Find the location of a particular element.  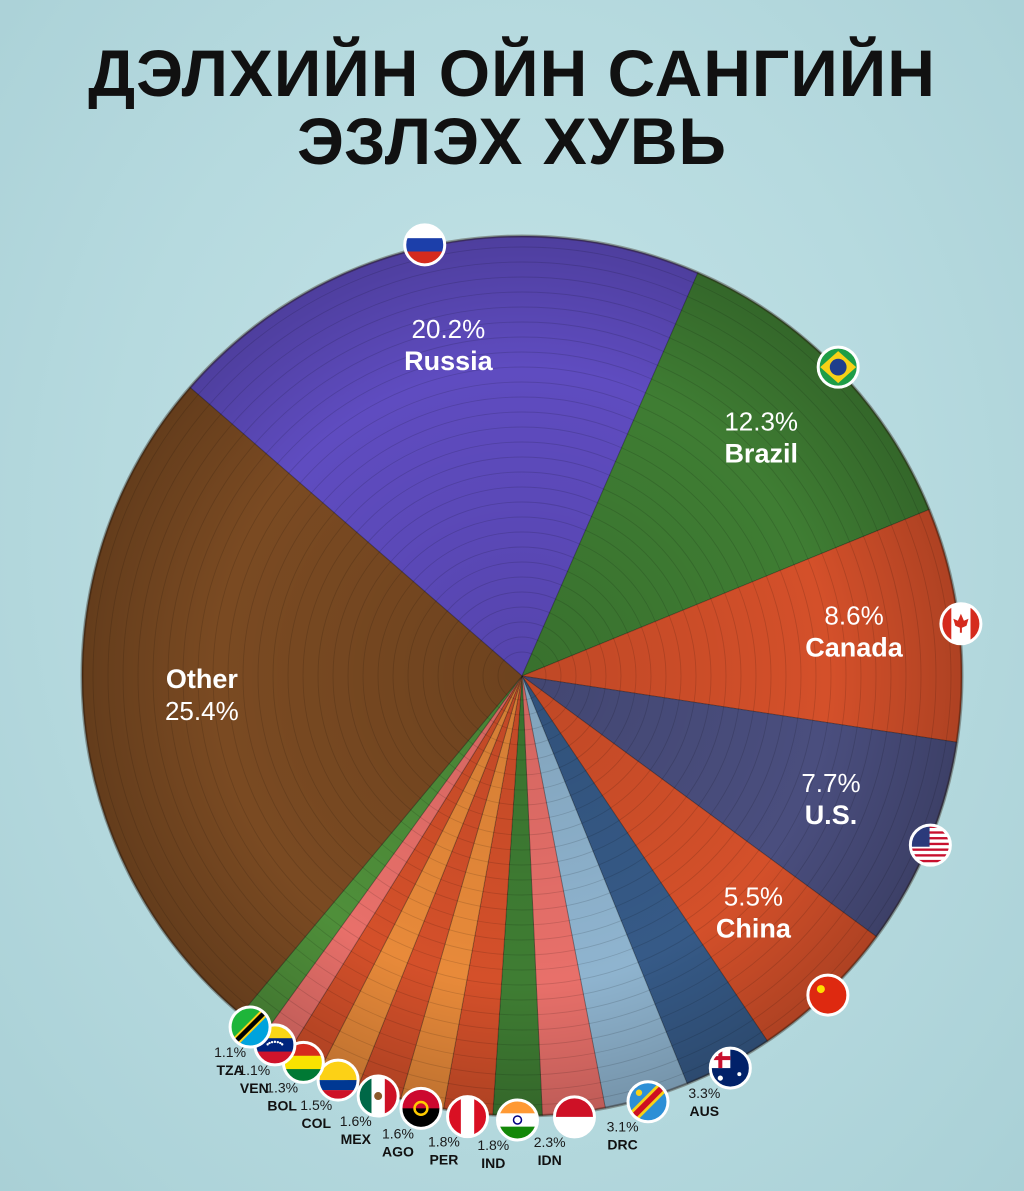

chart-title-line-2: ЭЗЛЭХ ХУВЬ is located at coordinates (512, 141).